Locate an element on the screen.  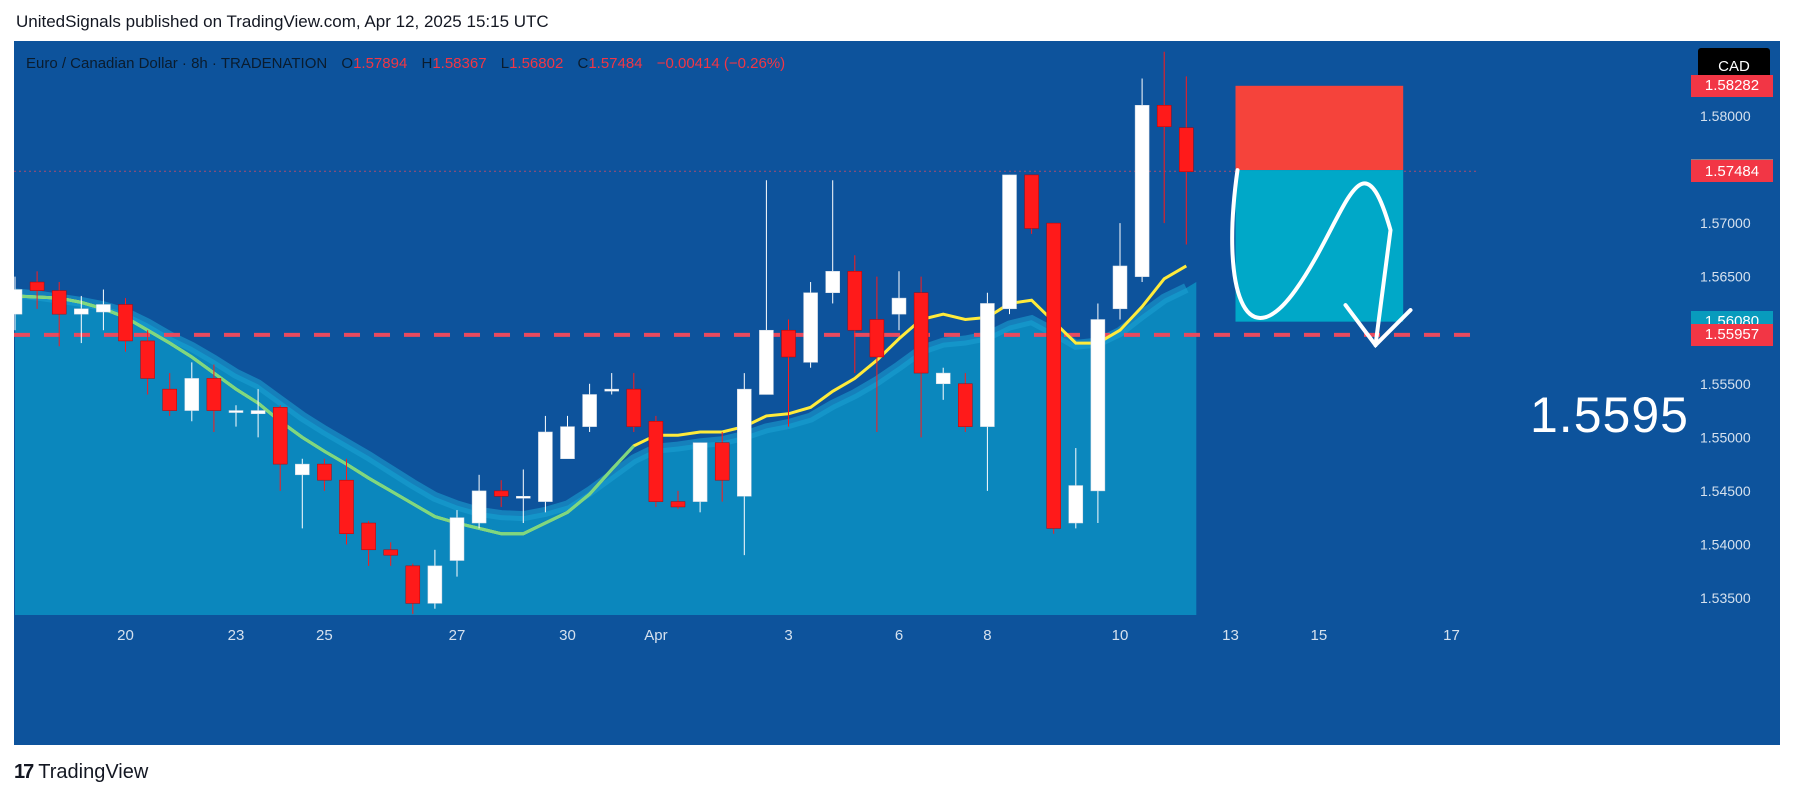
short-position-tool is located at coordinates (1319, 203).